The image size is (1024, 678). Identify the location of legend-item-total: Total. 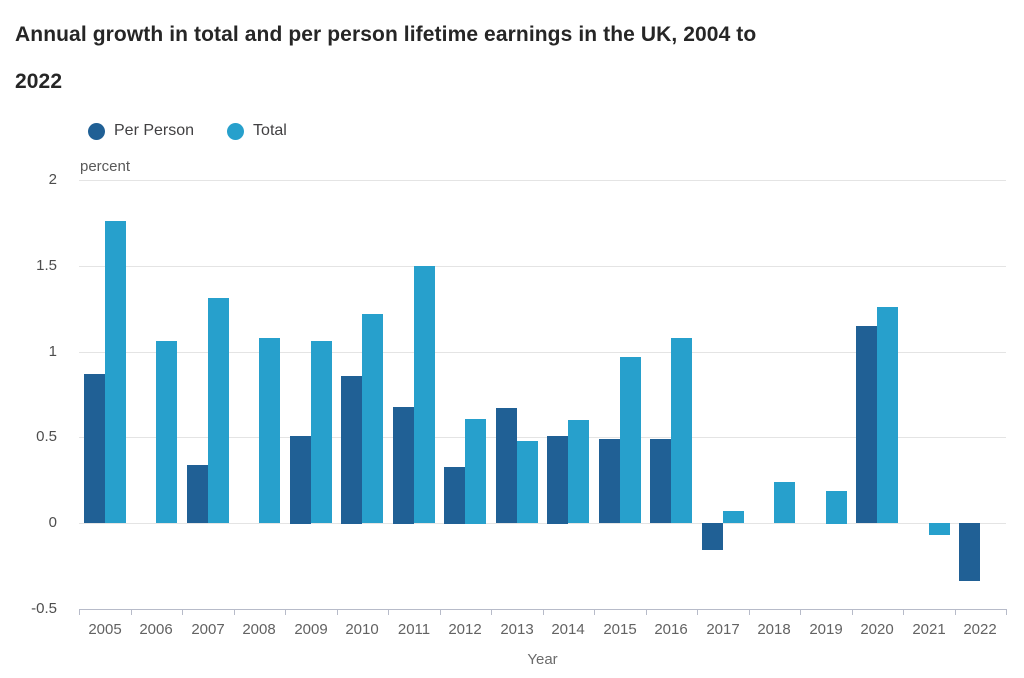
(257, 131).